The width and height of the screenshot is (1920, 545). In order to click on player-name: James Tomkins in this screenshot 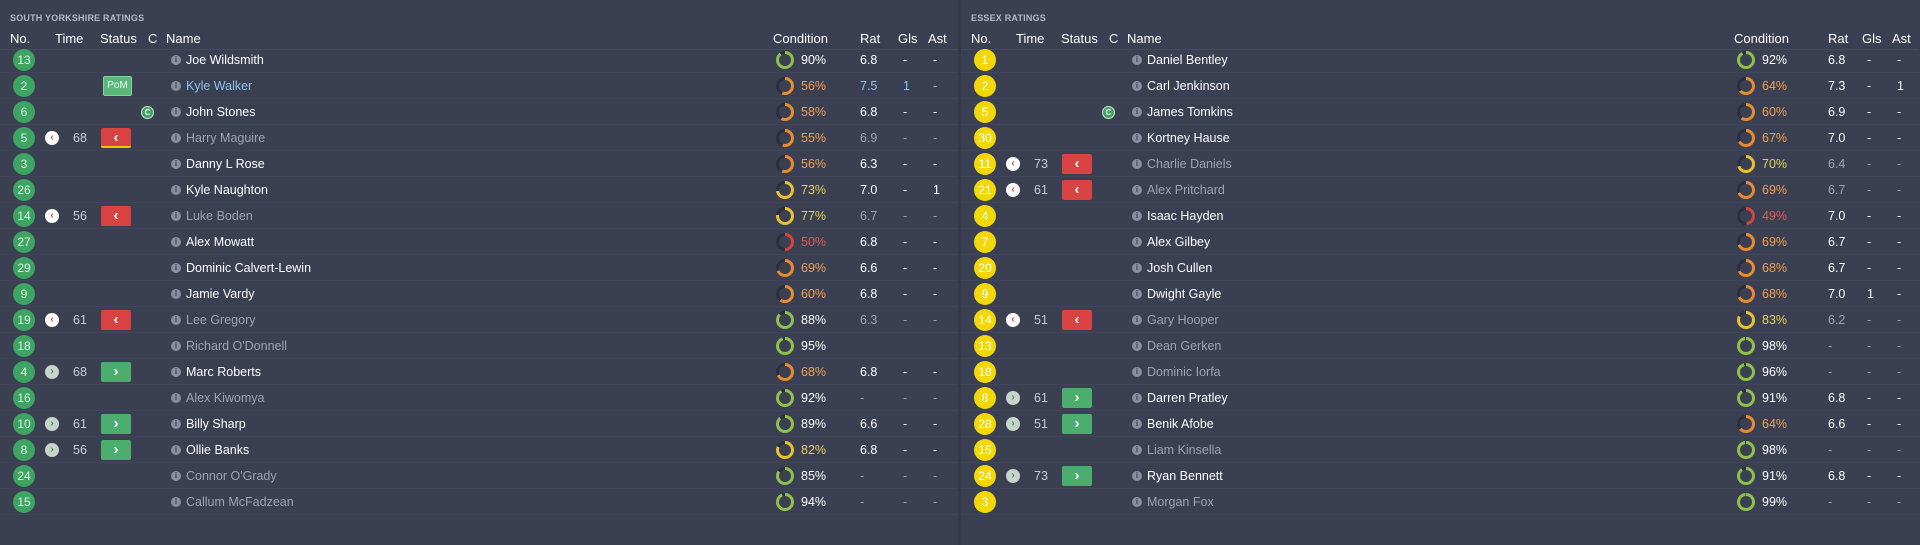, I will do `click(1190, 112)`.